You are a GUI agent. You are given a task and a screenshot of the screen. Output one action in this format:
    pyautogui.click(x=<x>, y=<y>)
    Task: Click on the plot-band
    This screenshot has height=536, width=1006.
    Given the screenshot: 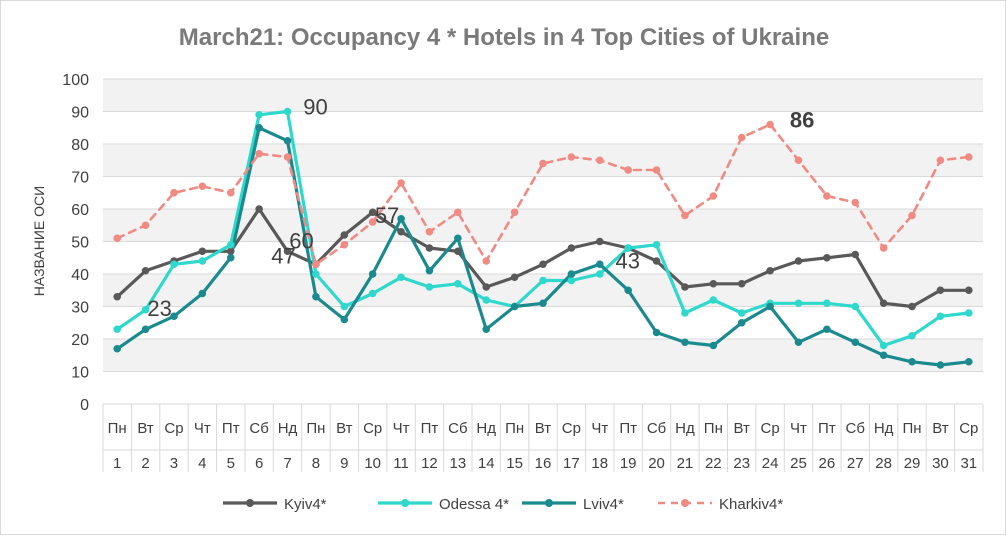 What is the action you would take?
    pyautogui.click(x=543, y=95)
    